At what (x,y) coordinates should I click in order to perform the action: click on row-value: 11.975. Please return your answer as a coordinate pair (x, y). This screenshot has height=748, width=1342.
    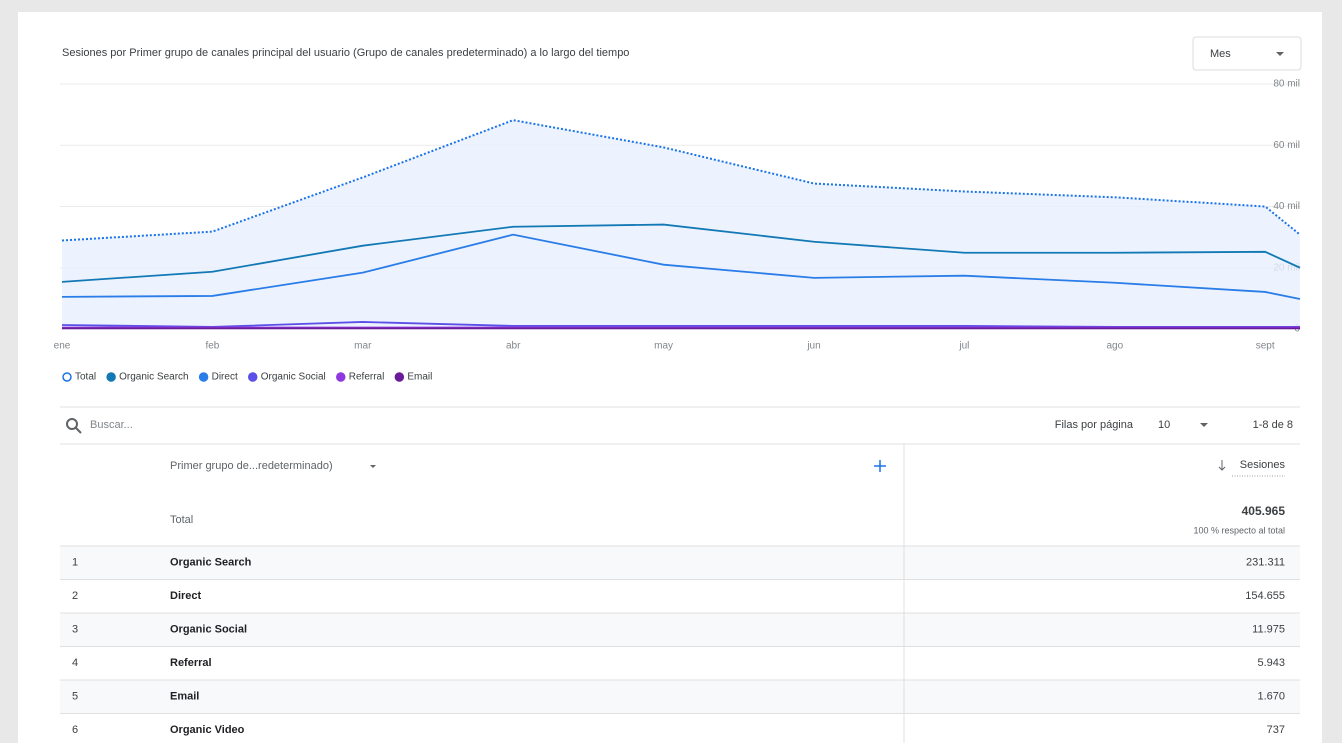
    Looking at the image, I should click on (1268, 630).